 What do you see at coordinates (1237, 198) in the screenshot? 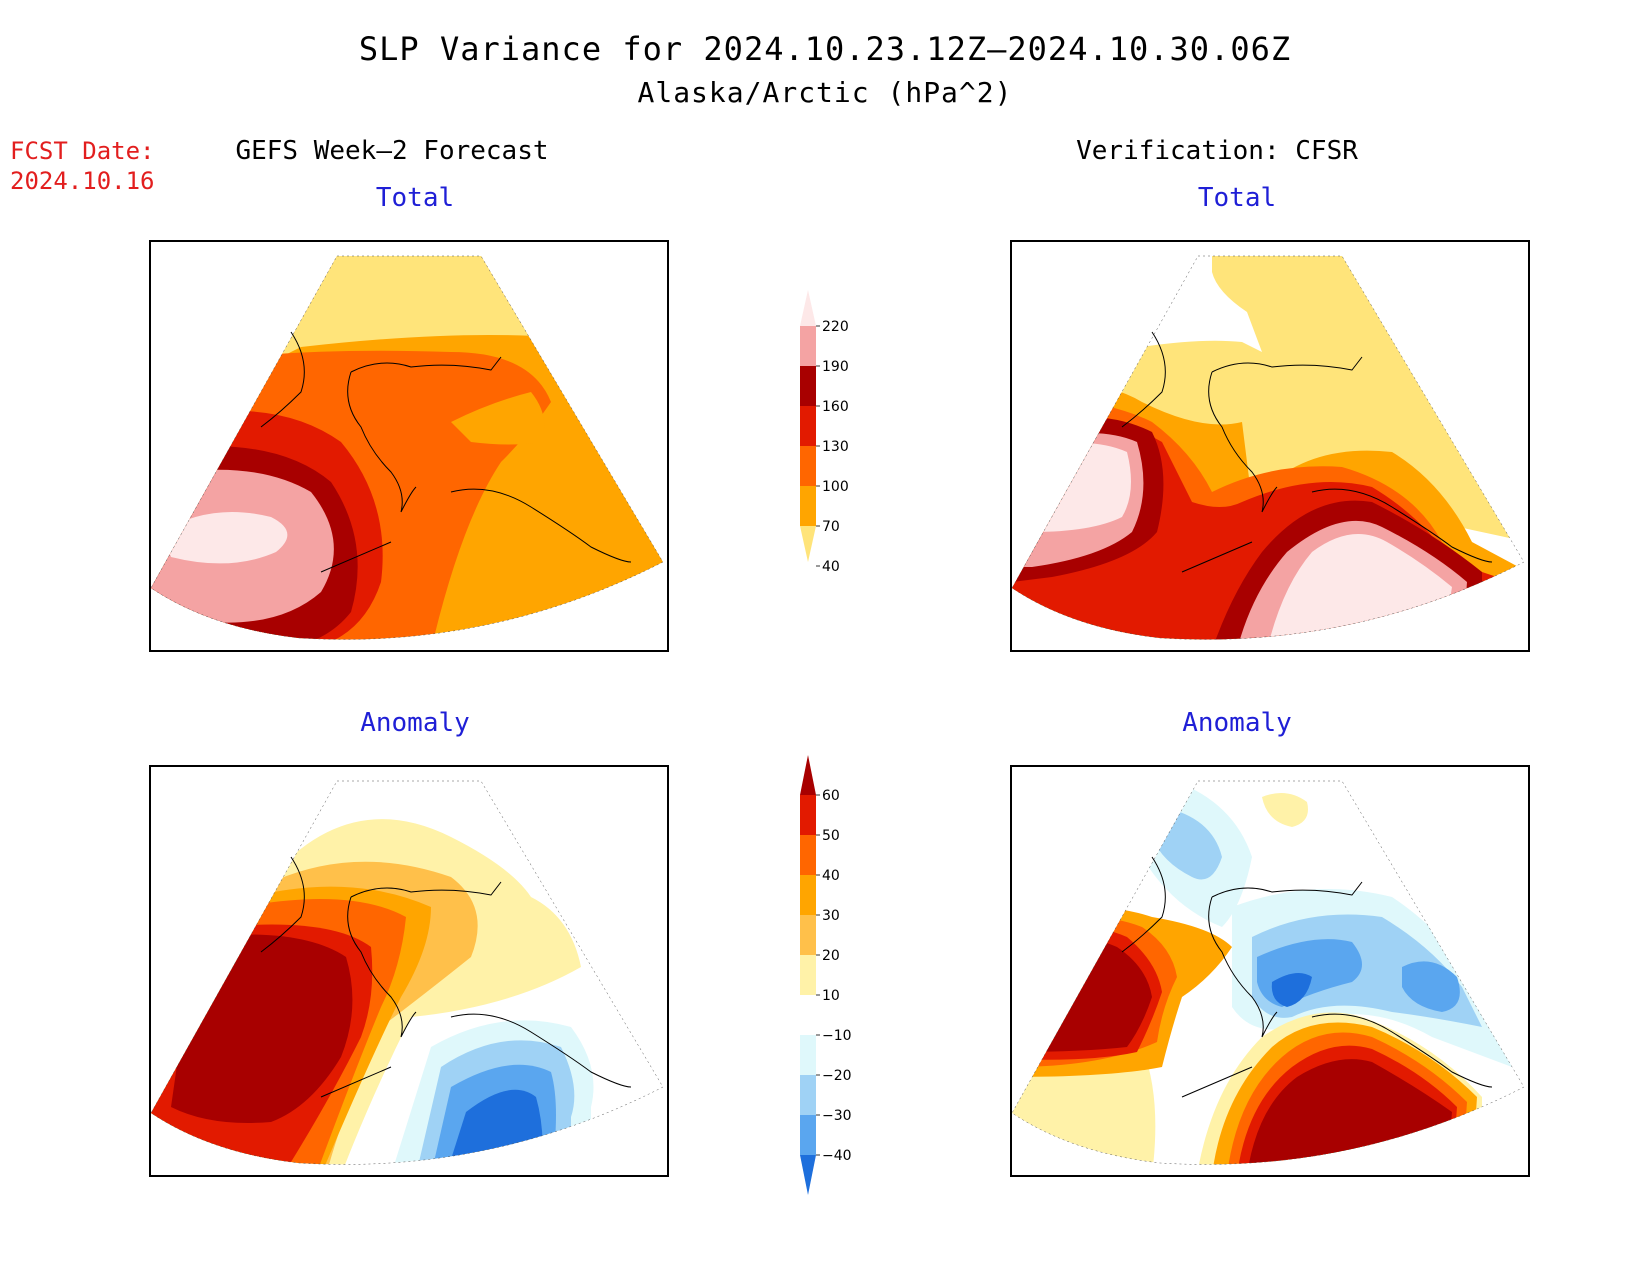
I see `verification-total-title: Total` at bounding box center [1237, 198].